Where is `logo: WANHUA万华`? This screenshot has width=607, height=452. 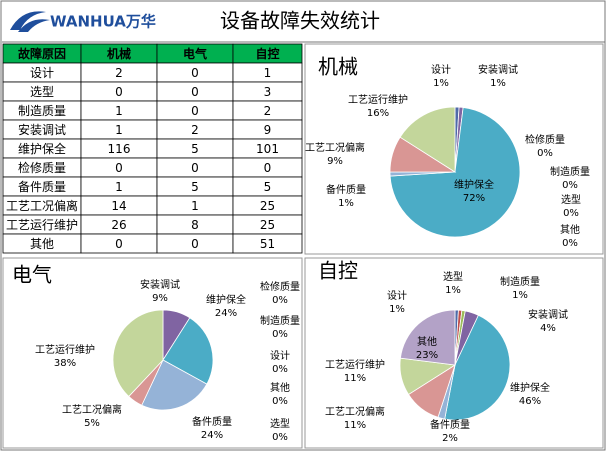
logo: WANHUA万华 is located at coordinates (103, 22).